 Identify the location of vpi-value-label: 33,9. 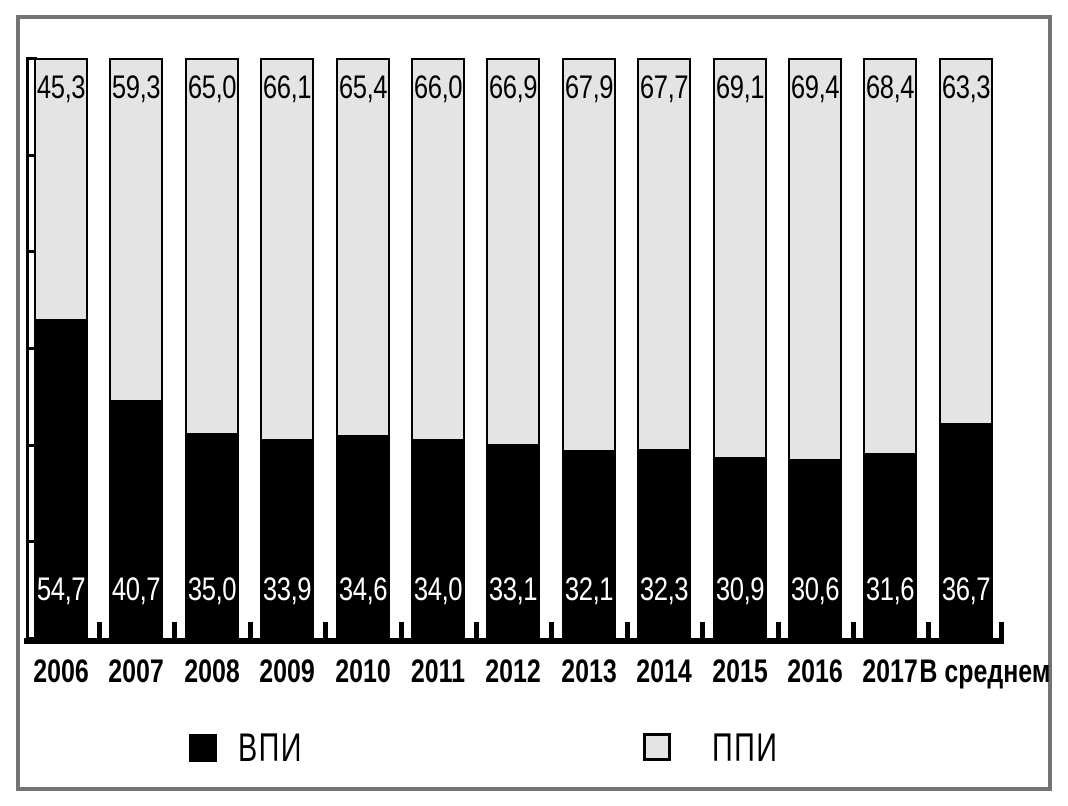
(287, 589).